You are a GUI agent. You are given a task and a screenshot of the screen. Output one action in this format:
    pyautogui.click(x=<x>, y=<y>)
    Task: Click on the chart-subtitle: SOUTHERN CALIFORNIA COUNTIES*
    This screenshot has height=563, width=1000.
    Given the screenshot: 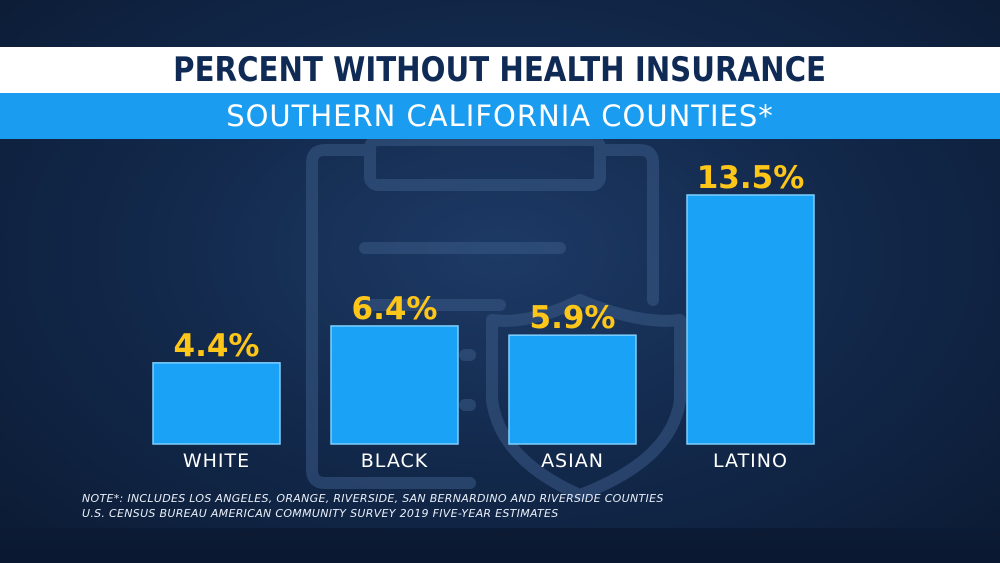 What is the action you would take?
    pyautogui.click(x=500, y=116)
    